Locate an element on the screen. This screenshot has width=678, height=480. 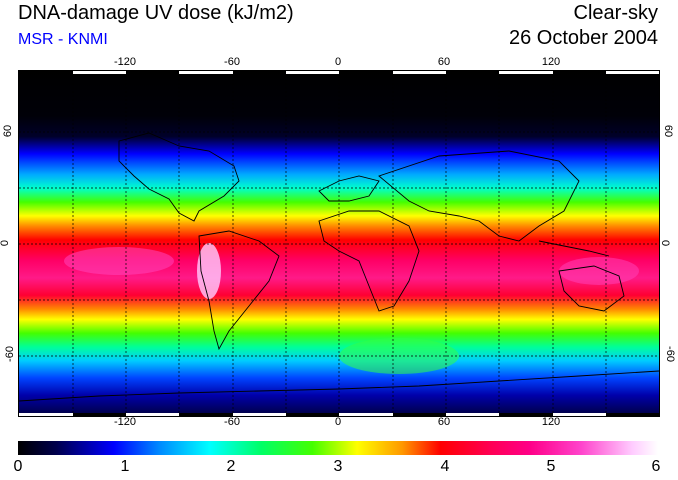
lon-tick-bottom: -60 is located at coordinates (232, 422).